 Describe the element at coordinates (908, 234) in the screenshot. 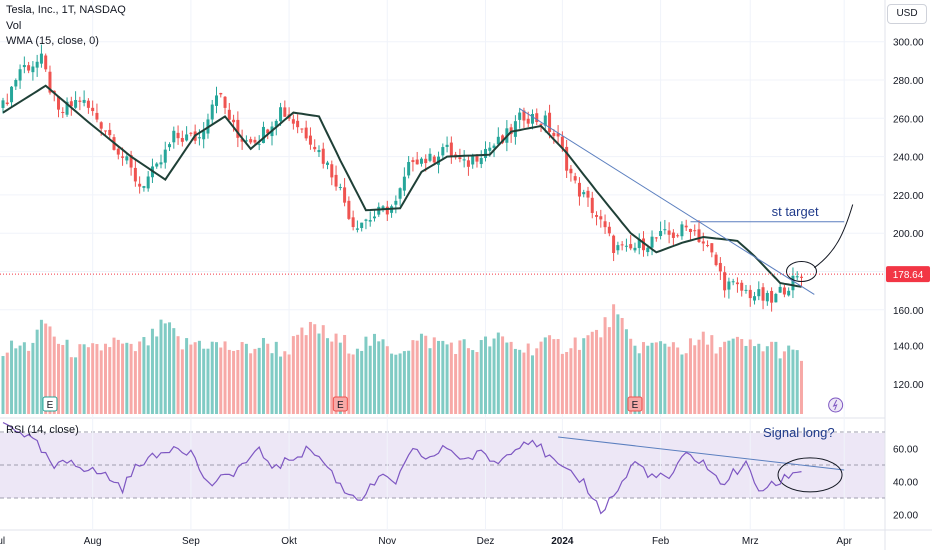

I see `price-tick-label: 200.00` at that location.